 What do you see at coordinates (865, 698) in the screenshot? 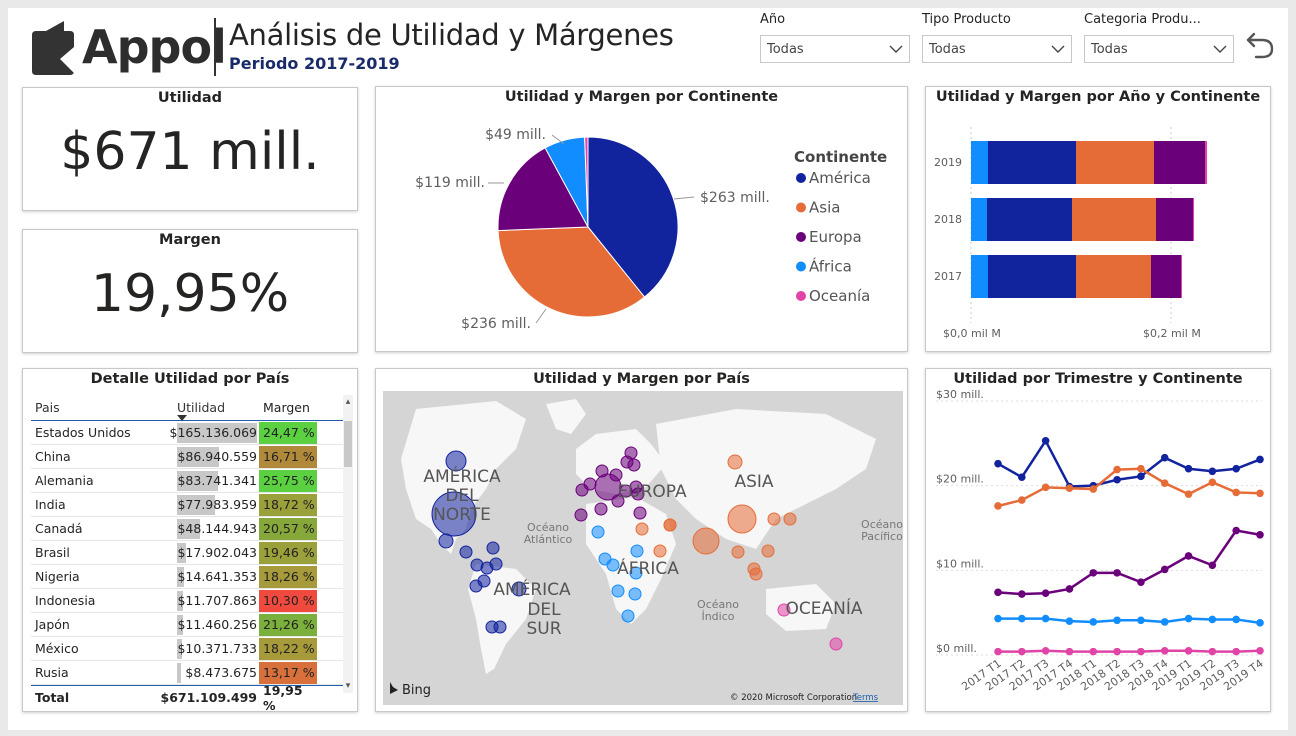
I see `map-terms-link: Terms` at bounding box center [865, 698].